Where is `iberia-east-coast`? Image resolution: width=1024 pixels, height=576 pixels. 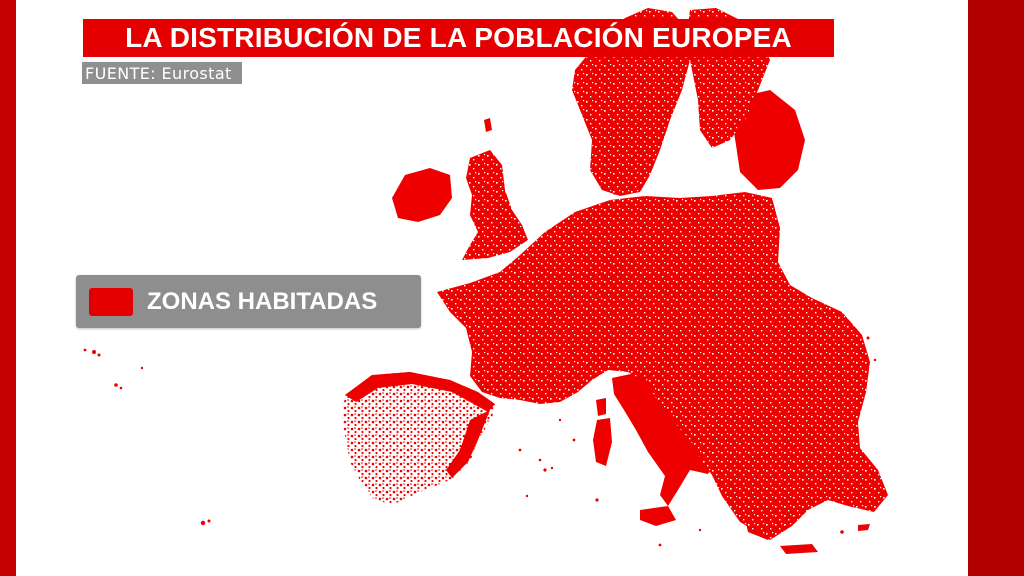 iberia-east-coast is located at coordinates (468, 444).